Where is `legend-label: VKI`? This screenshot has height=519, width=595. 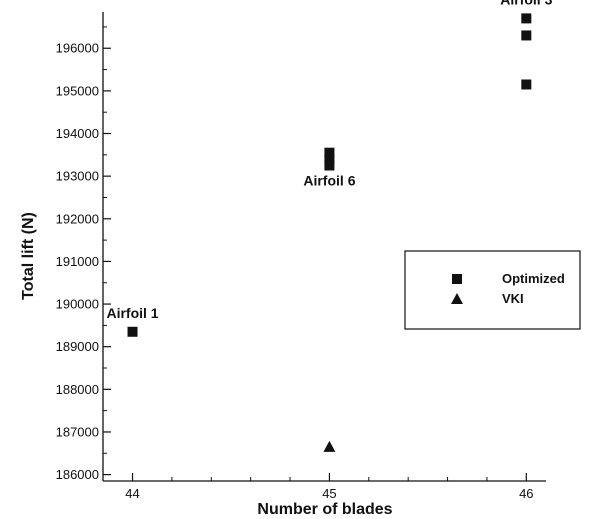 legend-label: VKI is located at coordinates (513, 298).